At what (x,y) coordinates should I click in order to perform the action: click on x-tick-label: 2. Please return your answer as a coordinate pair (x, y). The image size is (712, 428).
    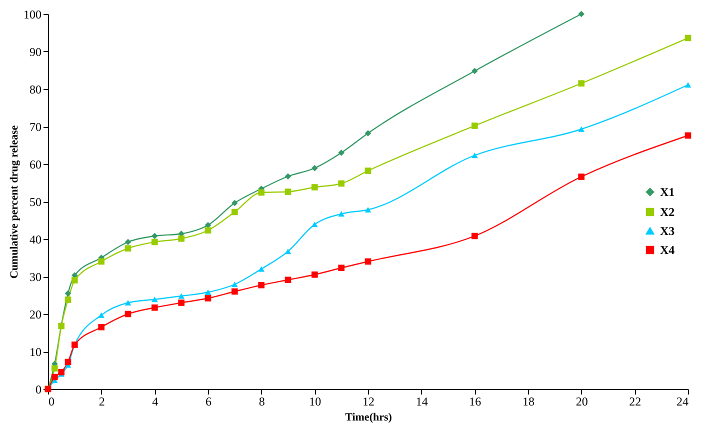
    Looking at the image, I should click on (101, 401).